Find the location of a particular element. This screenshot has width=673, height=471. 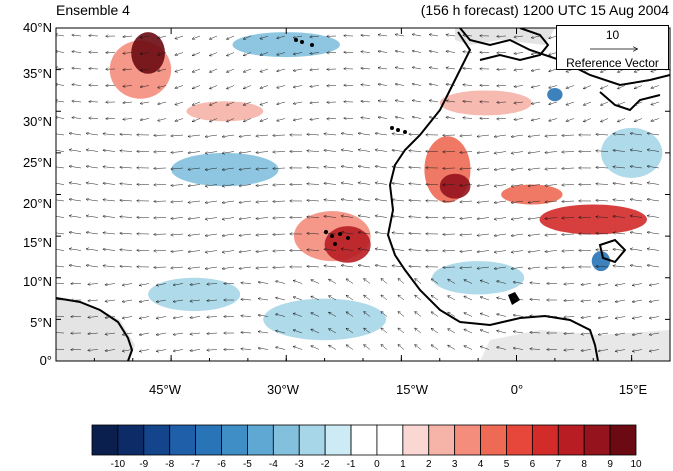

colorbar-label: 9 is located at coordinates (610, 464).